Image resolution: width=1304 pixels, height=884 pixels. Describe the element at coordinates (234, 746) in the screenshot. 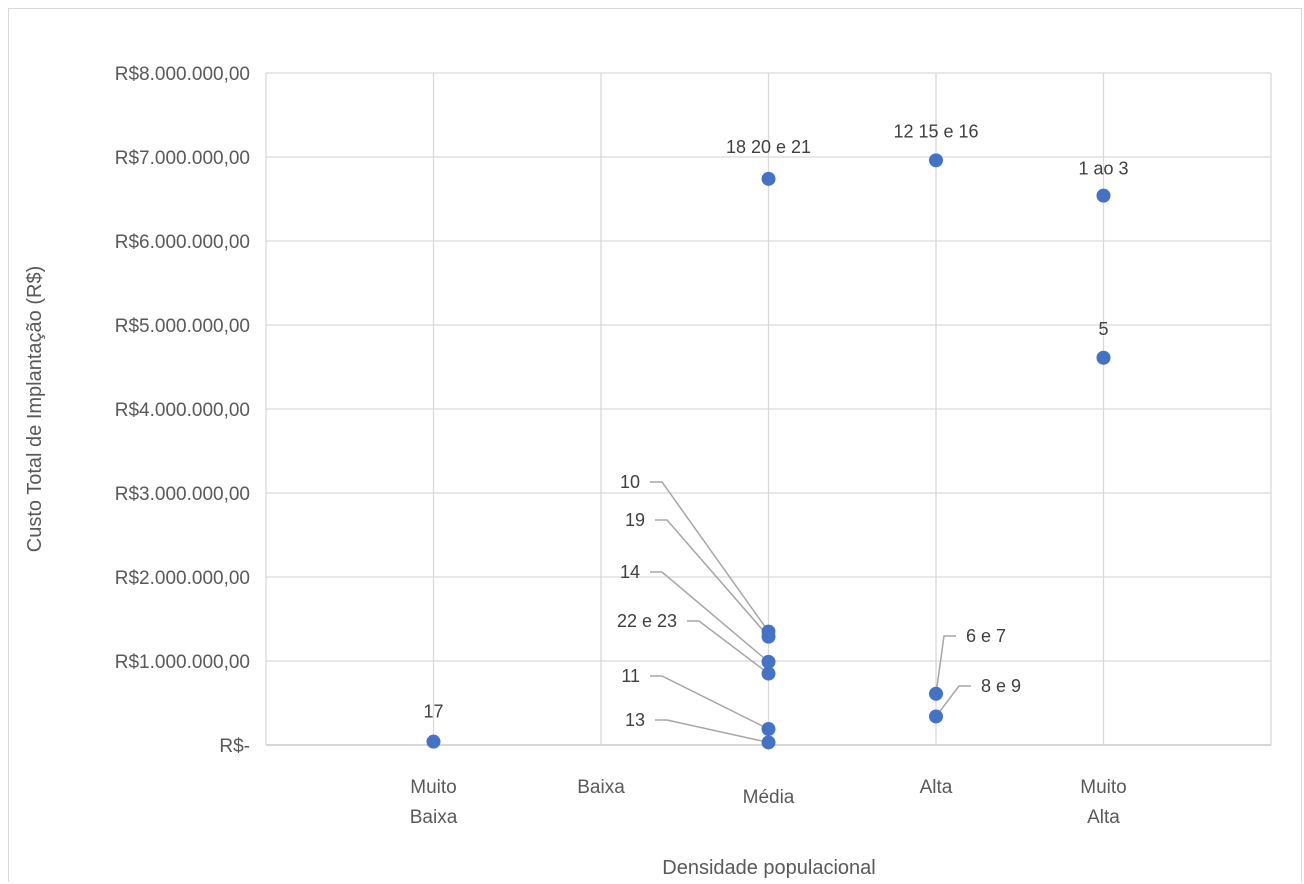

I see `y-tick-label: R$-` at that location.